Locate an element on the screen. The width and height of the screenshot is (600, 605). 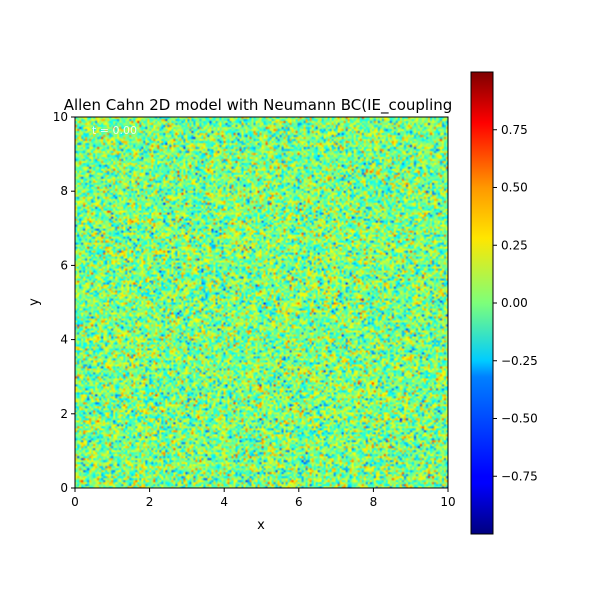
y-axis-label: y is located at coordinates (34, 302).